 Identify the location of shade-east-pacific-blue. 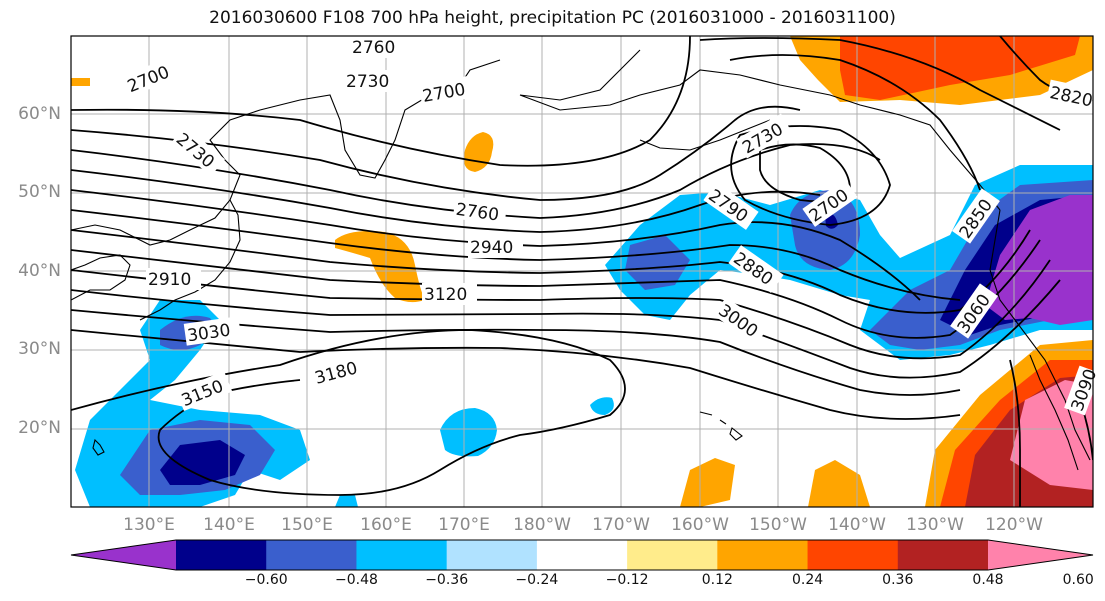
(657, 262).